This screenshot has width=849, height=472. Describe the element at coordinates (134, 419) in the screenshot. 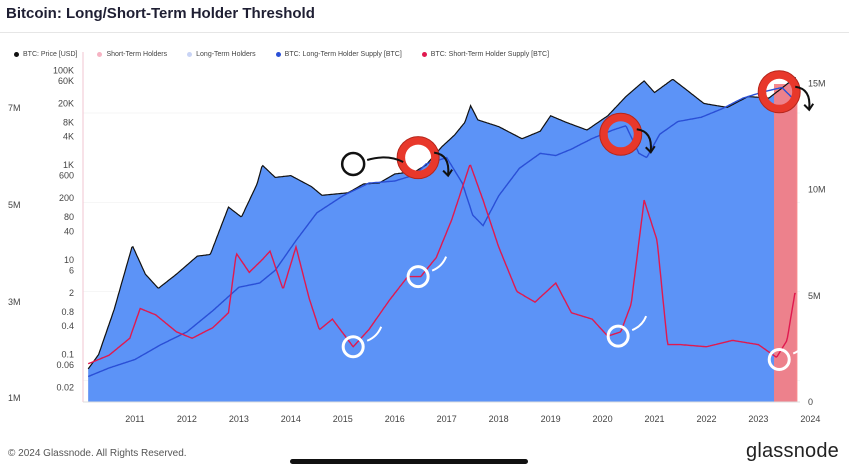

I see `x-tick-label: 2011` at that location.